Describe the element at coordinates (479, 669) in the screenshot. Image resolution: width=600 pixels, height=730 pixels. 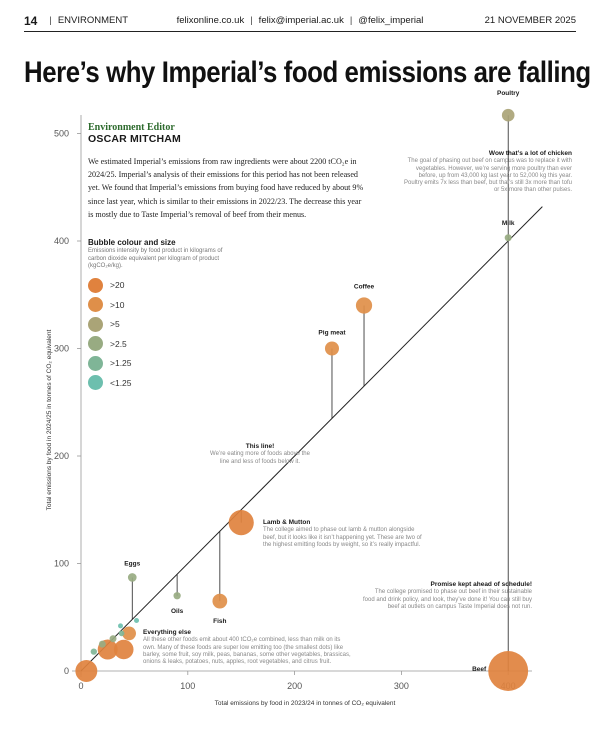
I see `point-label: Beef` at that location.